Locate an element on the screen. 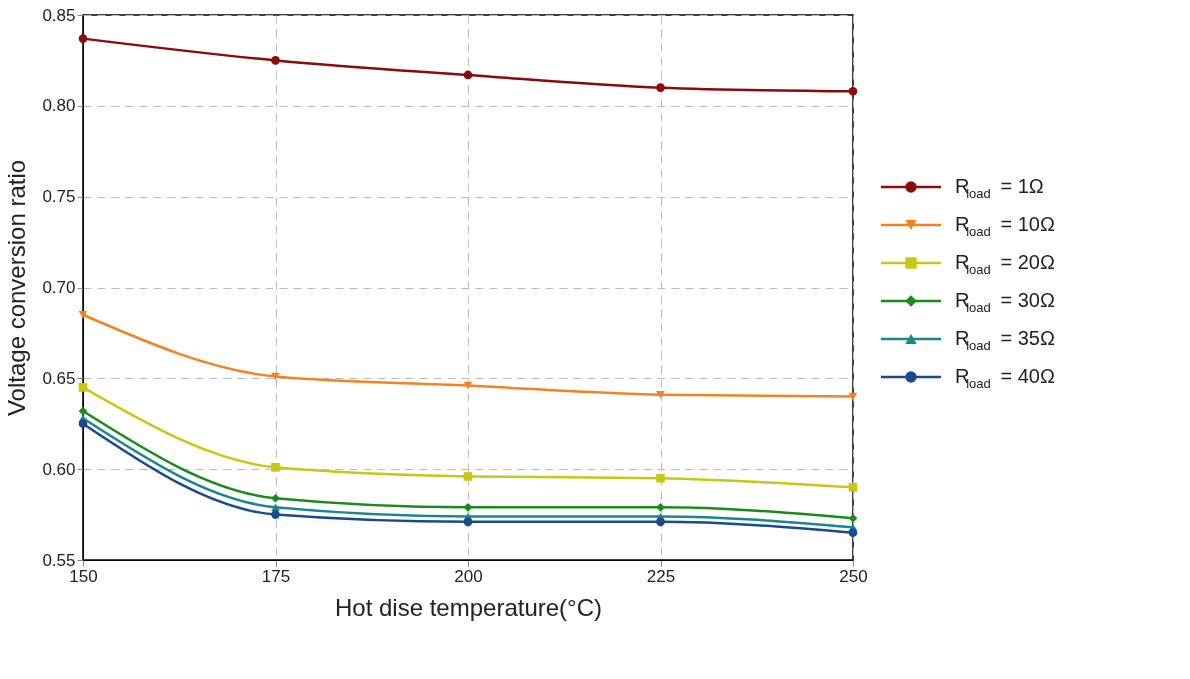 This screenshot has height=679, width=1190. x-tick-label: 225 is located at coordinates (661, 576).